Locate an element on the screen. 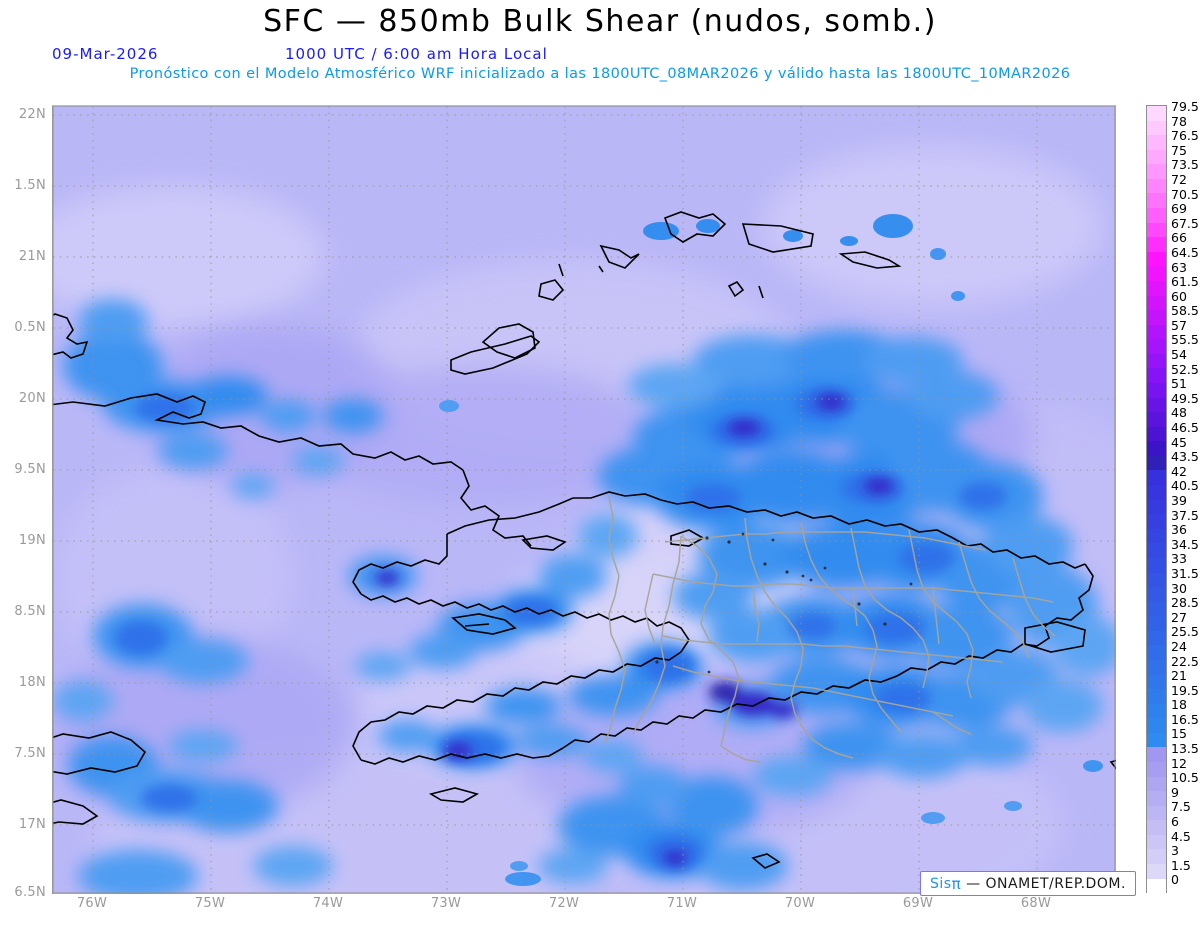 This screenshot has width=1200, height=927. colorbar-label-58.5: 58.5 is located at coordinates (1185, 311).